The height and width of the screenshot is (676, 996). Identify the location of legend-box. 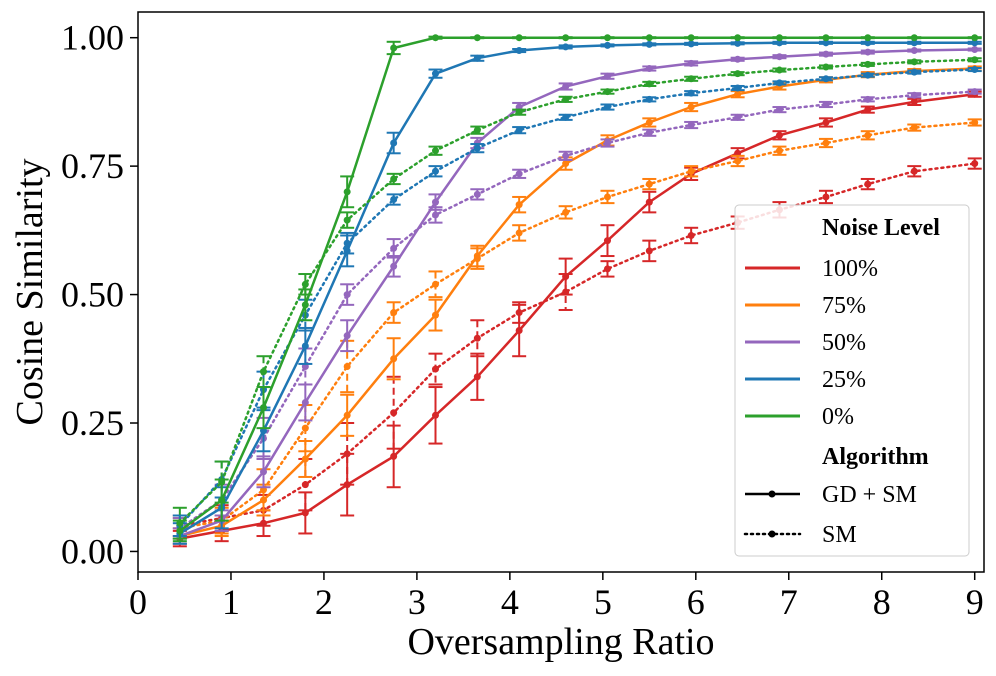
(852, 380).